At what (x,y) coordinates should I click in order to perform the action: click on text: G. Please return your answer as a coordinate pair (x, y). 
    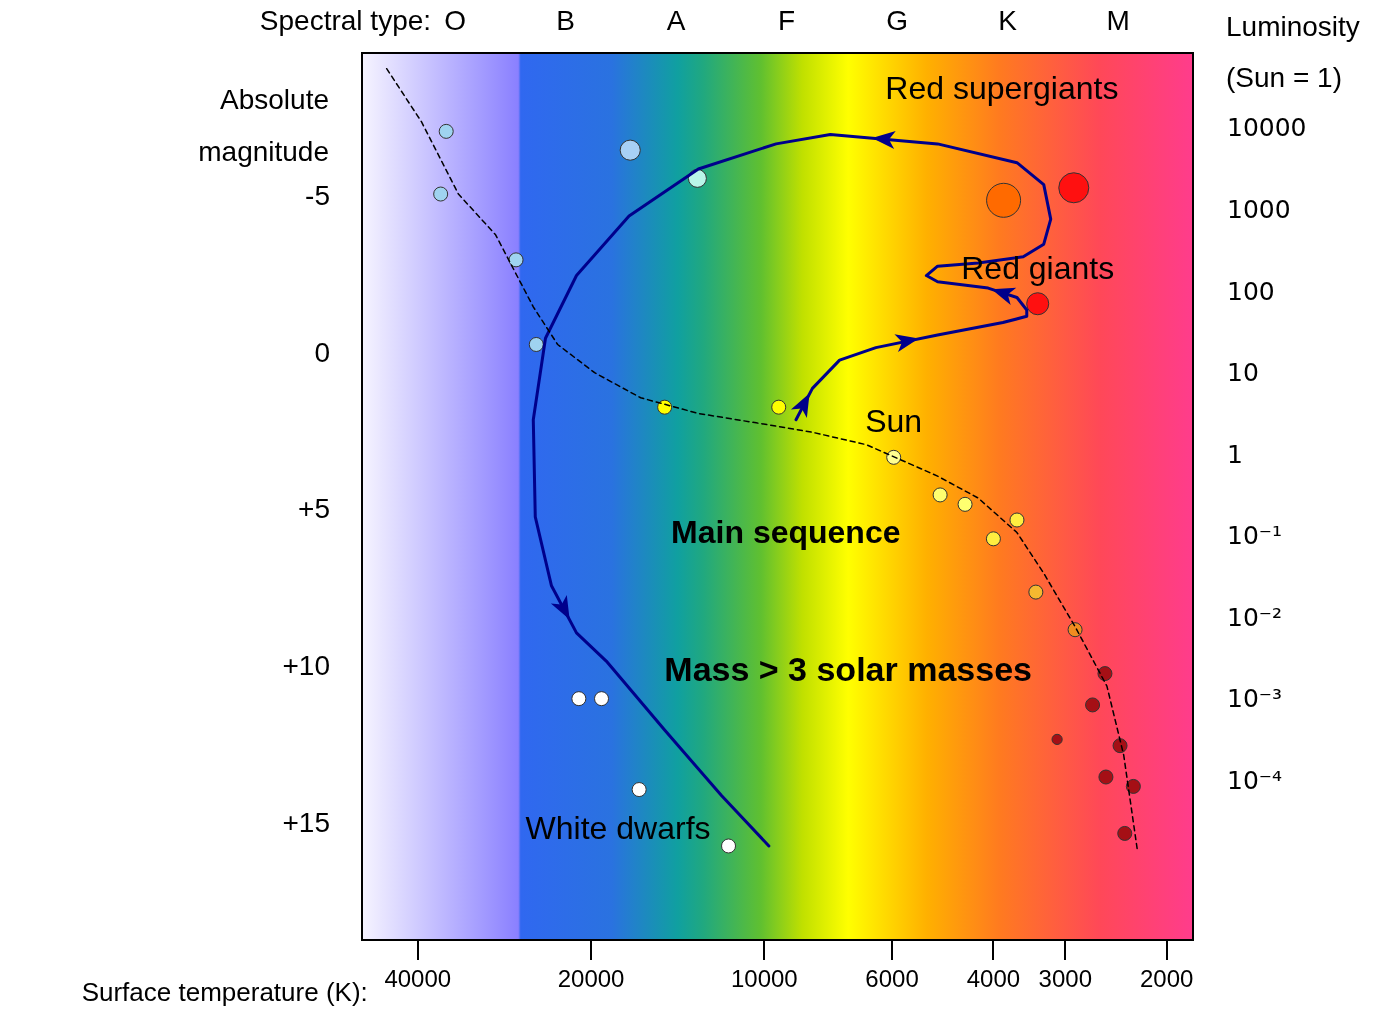
    Looking at the image, I should click on (897, 20).